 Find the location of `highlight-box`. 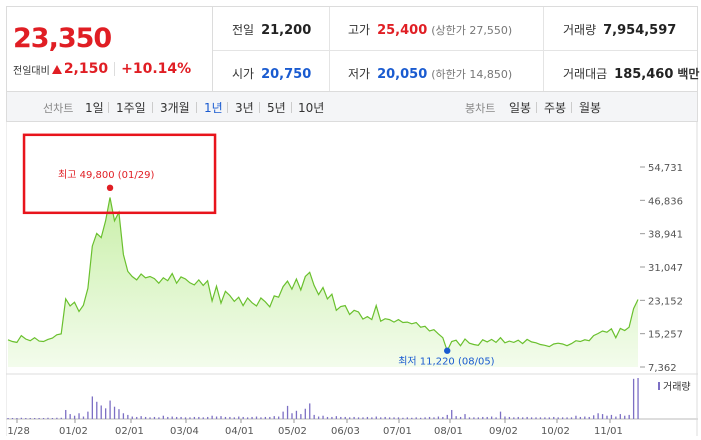

highlight-box is located at coordinates (119, 174).